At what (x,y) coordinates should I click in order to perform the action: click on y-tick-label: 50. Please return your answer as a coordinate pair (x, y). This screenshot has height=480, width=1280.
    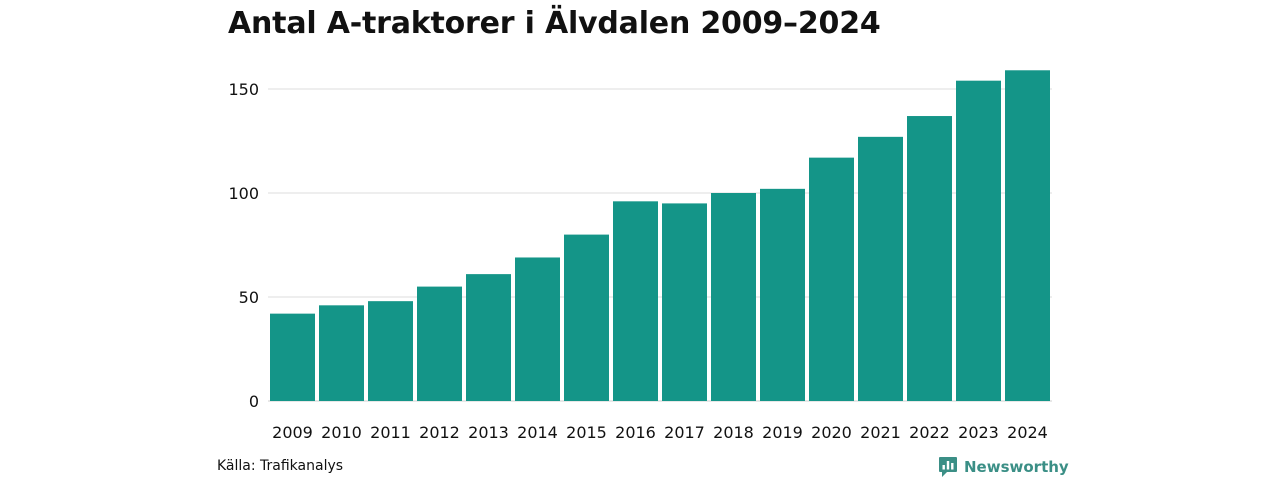
    Looking at the image, I should click on (249, 297).